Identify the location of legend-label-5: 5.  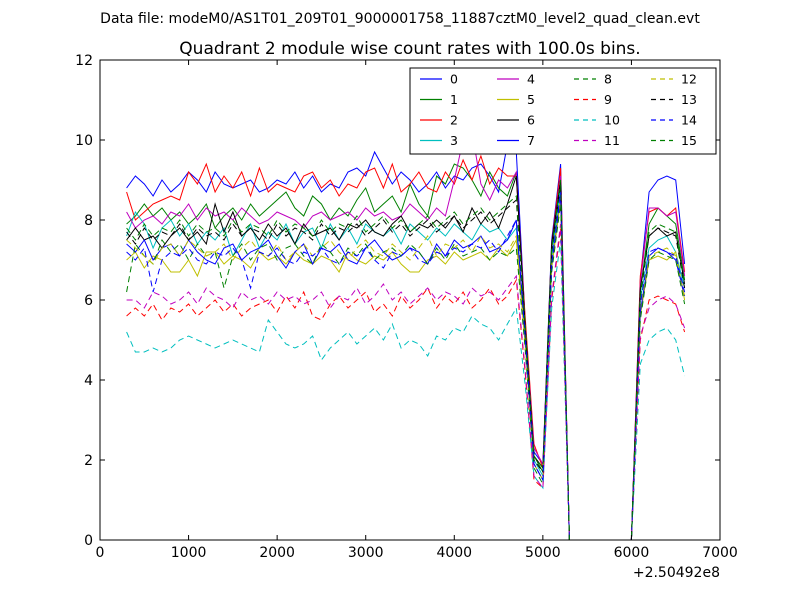
(531, 99).